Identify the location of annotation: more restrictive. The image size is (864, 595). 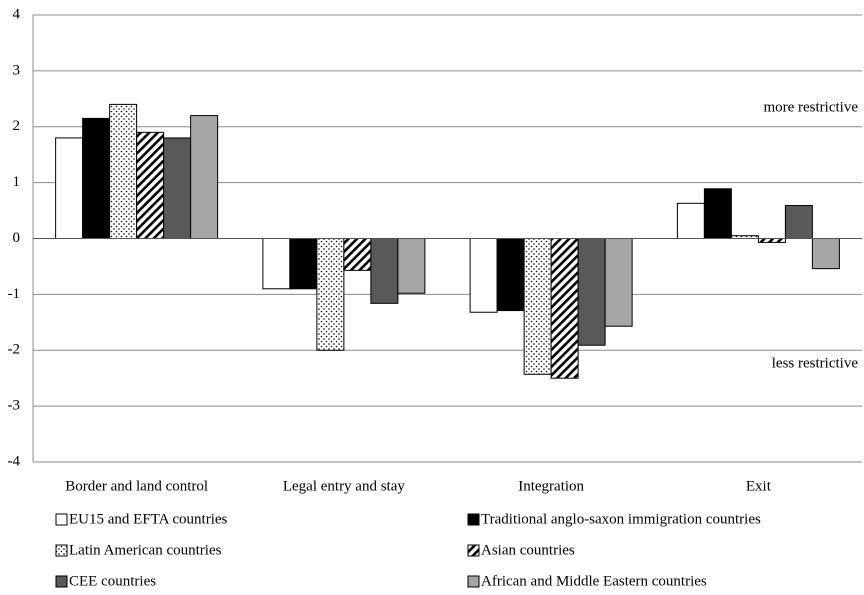
(810, 107).